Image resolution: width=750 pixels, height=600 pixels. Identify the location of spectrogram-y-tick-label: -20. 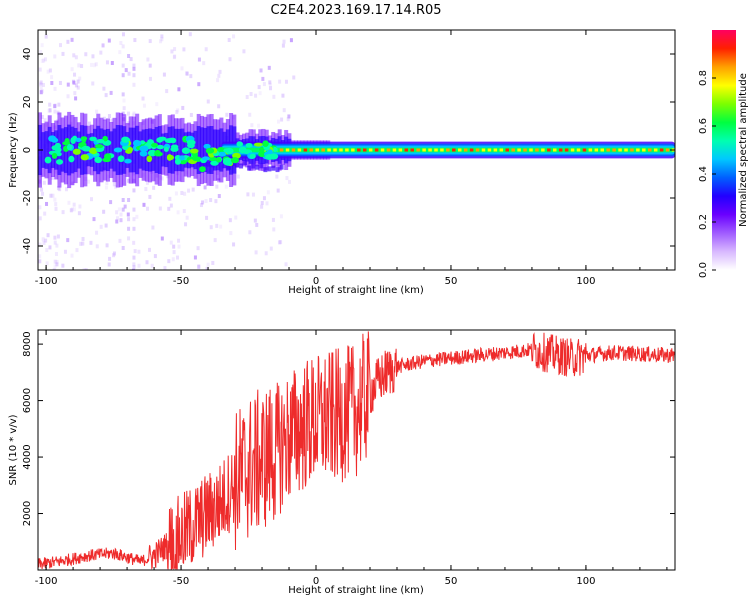
(27, 198).